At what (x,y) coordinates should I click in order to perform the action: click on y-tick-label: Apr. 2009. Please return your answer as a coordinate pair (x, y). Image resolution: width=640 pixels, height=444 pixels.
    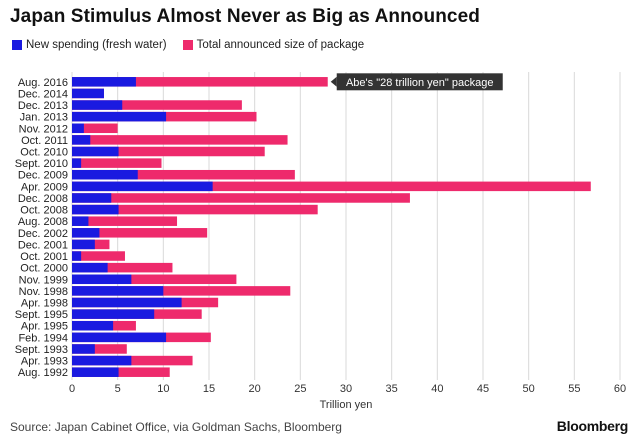
    Looking at the image, I should click on (44, 187).